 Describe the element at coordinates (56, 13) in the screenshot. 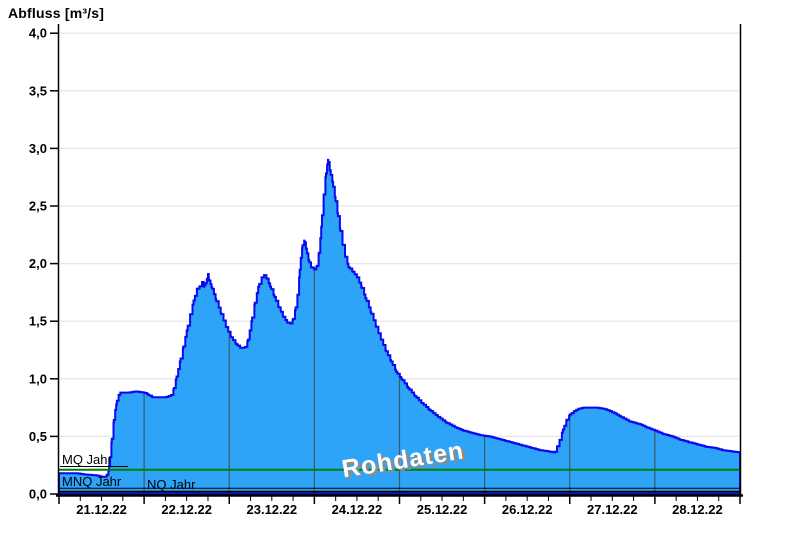

I see `y-axis-title: Abfluss [m³/s]` at that location.